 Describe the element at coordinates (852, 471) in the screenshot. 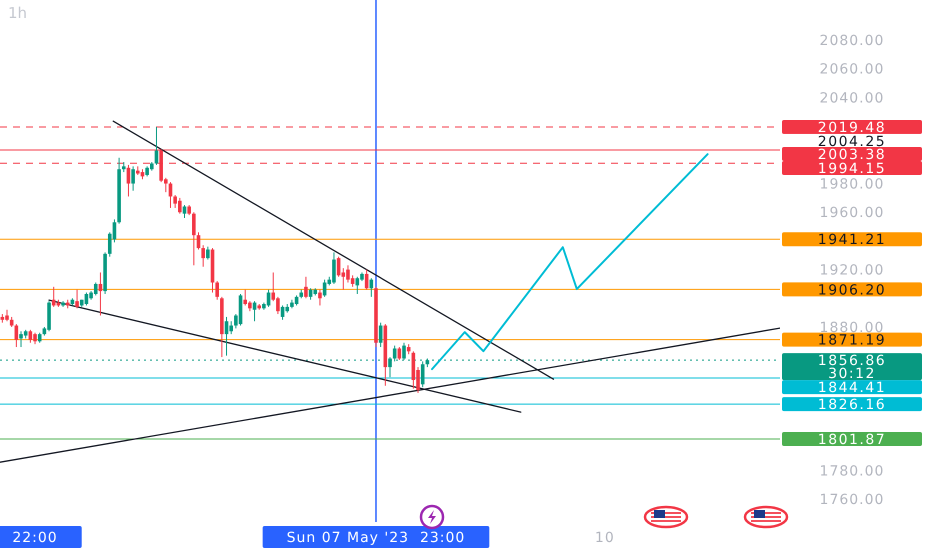

I see `y-tick-label: 1780.00` at that location.